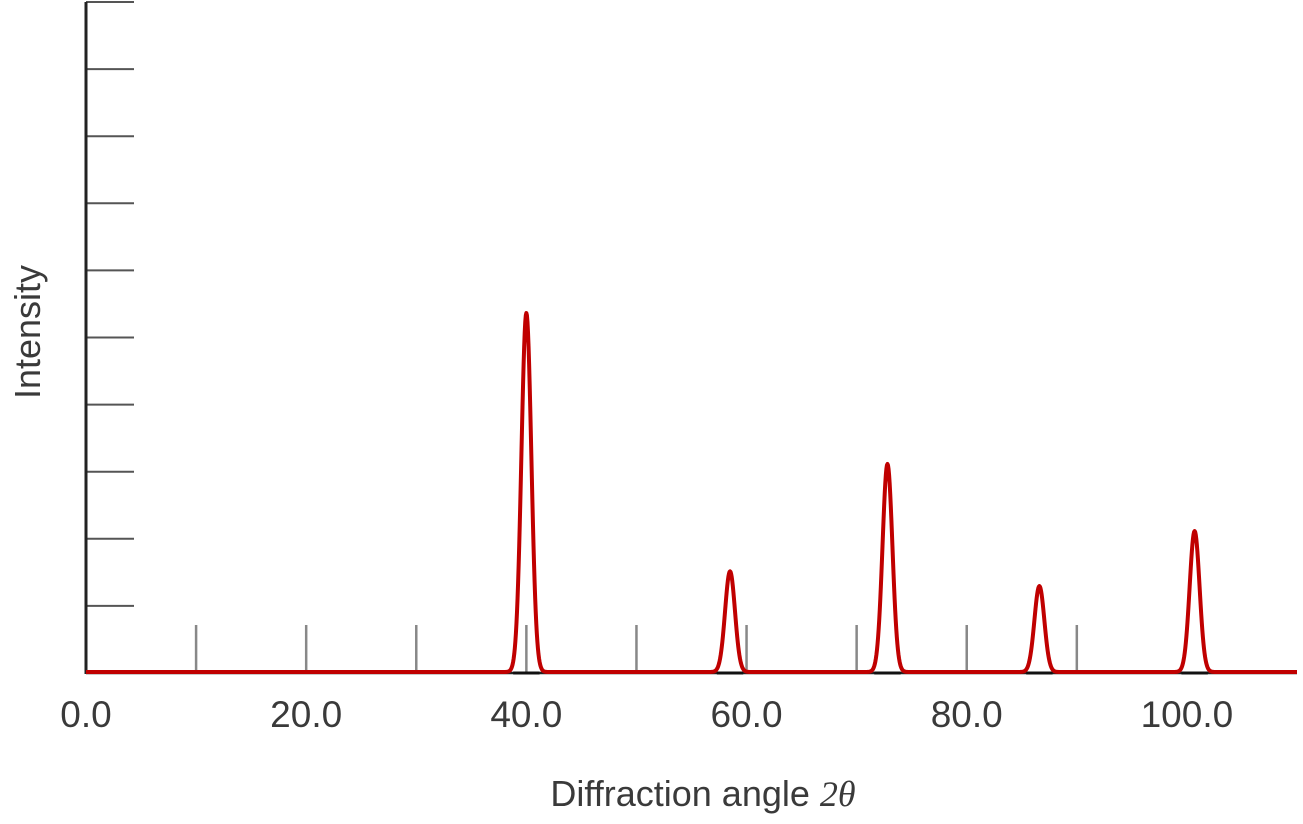  What do you see at coordinates (526, 714) in the screenshot?
I see `x-tick-label: 40.0` at bounding box center [526, 714].